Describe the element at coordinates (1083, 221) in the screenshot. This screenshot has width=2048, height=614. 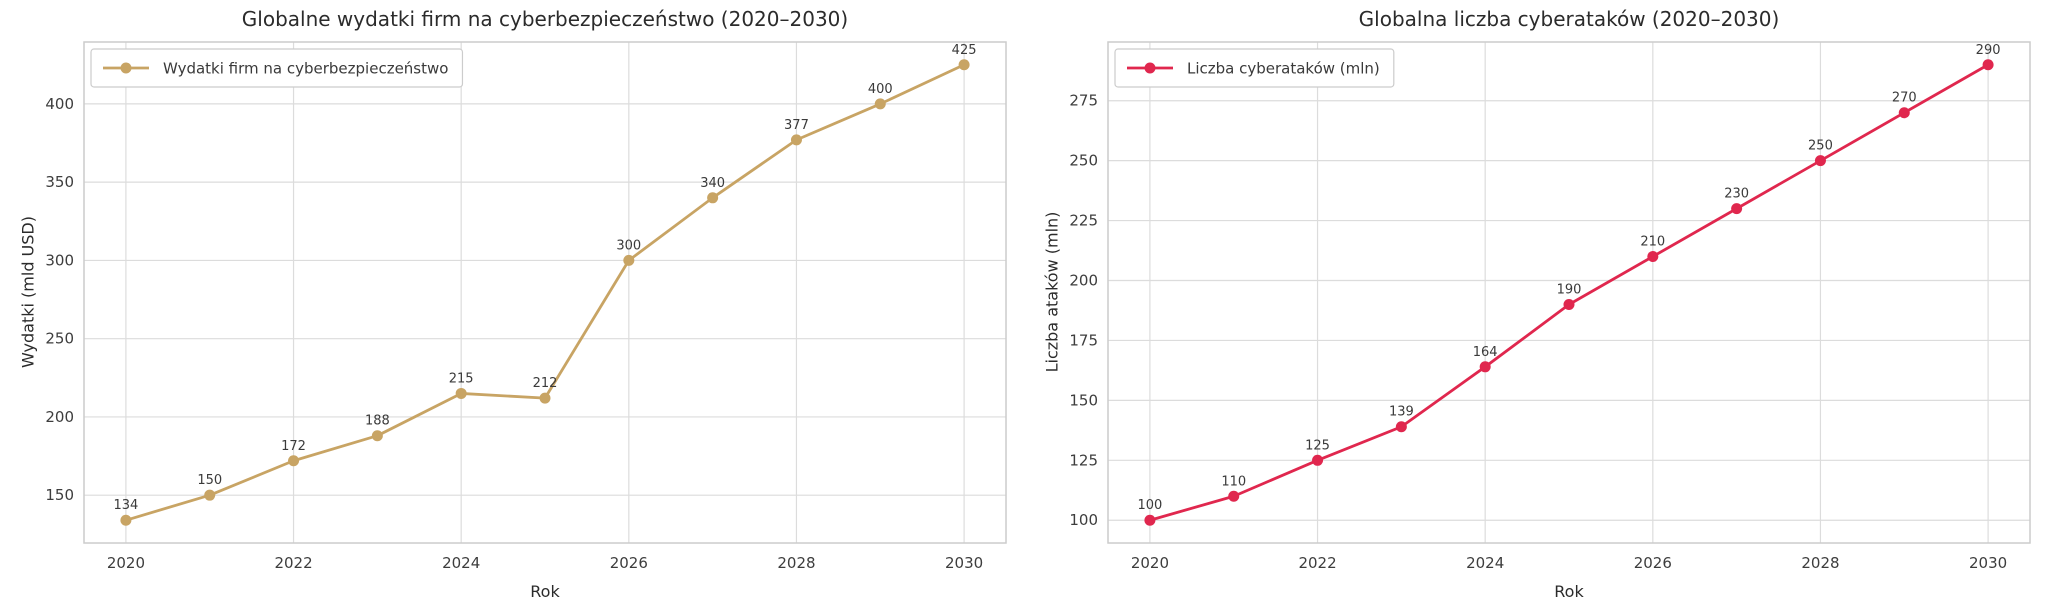
I see `y-tick-label: 225` at that location.